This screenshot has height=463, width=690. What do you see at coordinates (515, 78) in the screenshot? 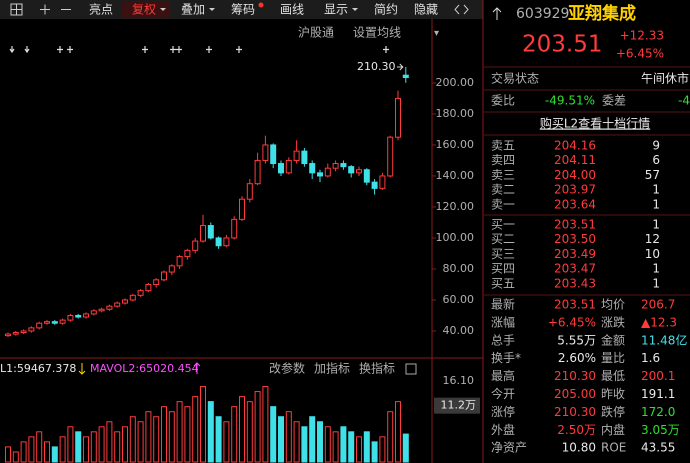
I see `label: 交易状态` at bounding box center [515, 78].